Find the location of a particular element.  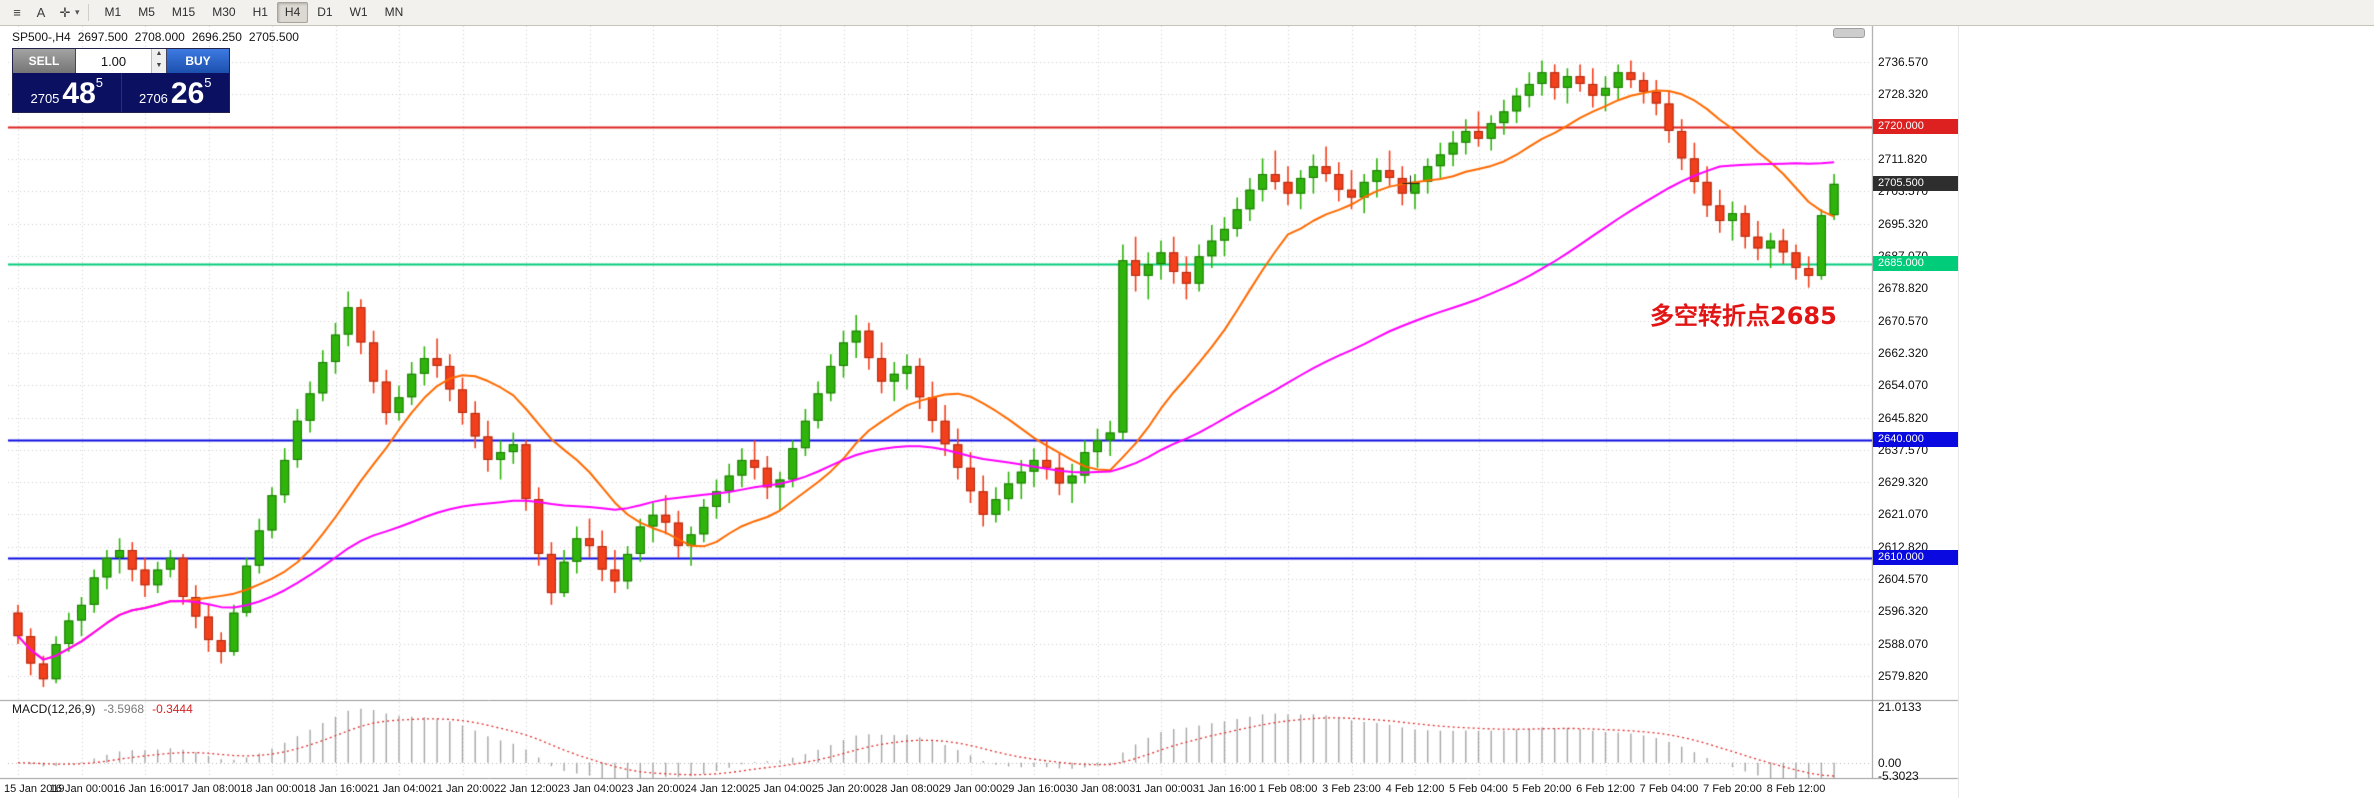

timeframe-button-w1: W1 is located at coordinates (358, 12).